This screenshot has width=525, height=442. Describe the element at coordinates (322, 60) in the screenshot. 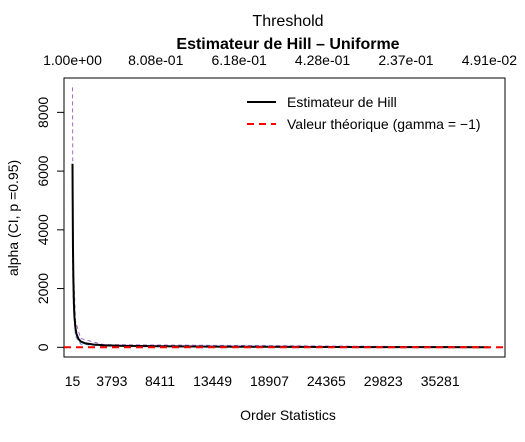

I see `top-tick-label: 4.28e-01` at that location.